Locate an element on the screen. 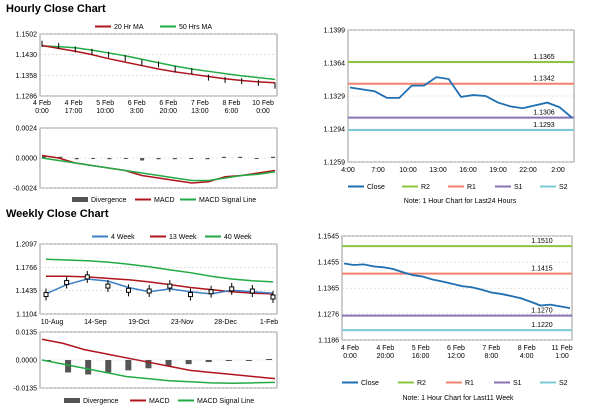 The height and width of the screenshot is (413, 600). weekly-pivot-legend-0-label: Close is located at coordinates (370, 383).